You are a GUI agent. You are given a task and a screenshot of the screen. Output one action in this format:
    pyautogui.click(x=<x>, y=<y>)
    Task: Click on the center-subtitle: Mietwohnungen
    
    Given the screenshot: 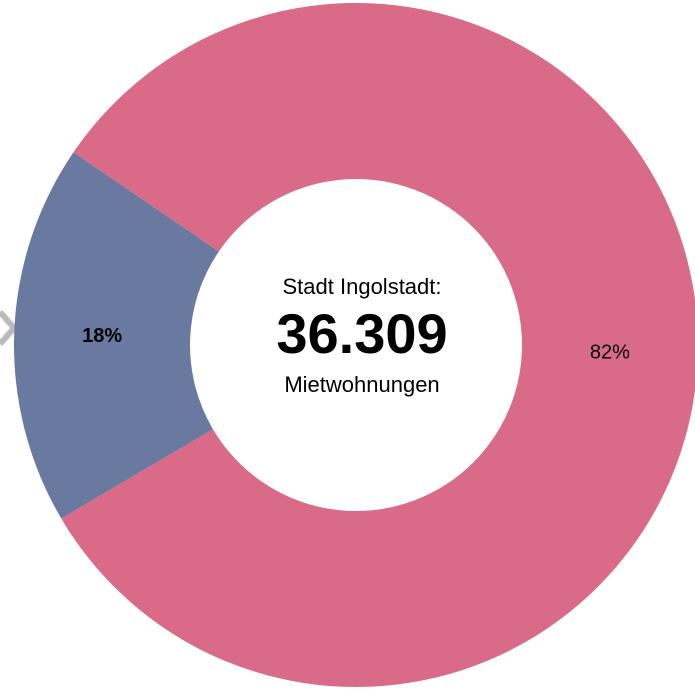 What is the action you would take?
    pyautogui.click(x=361, y=384)
    